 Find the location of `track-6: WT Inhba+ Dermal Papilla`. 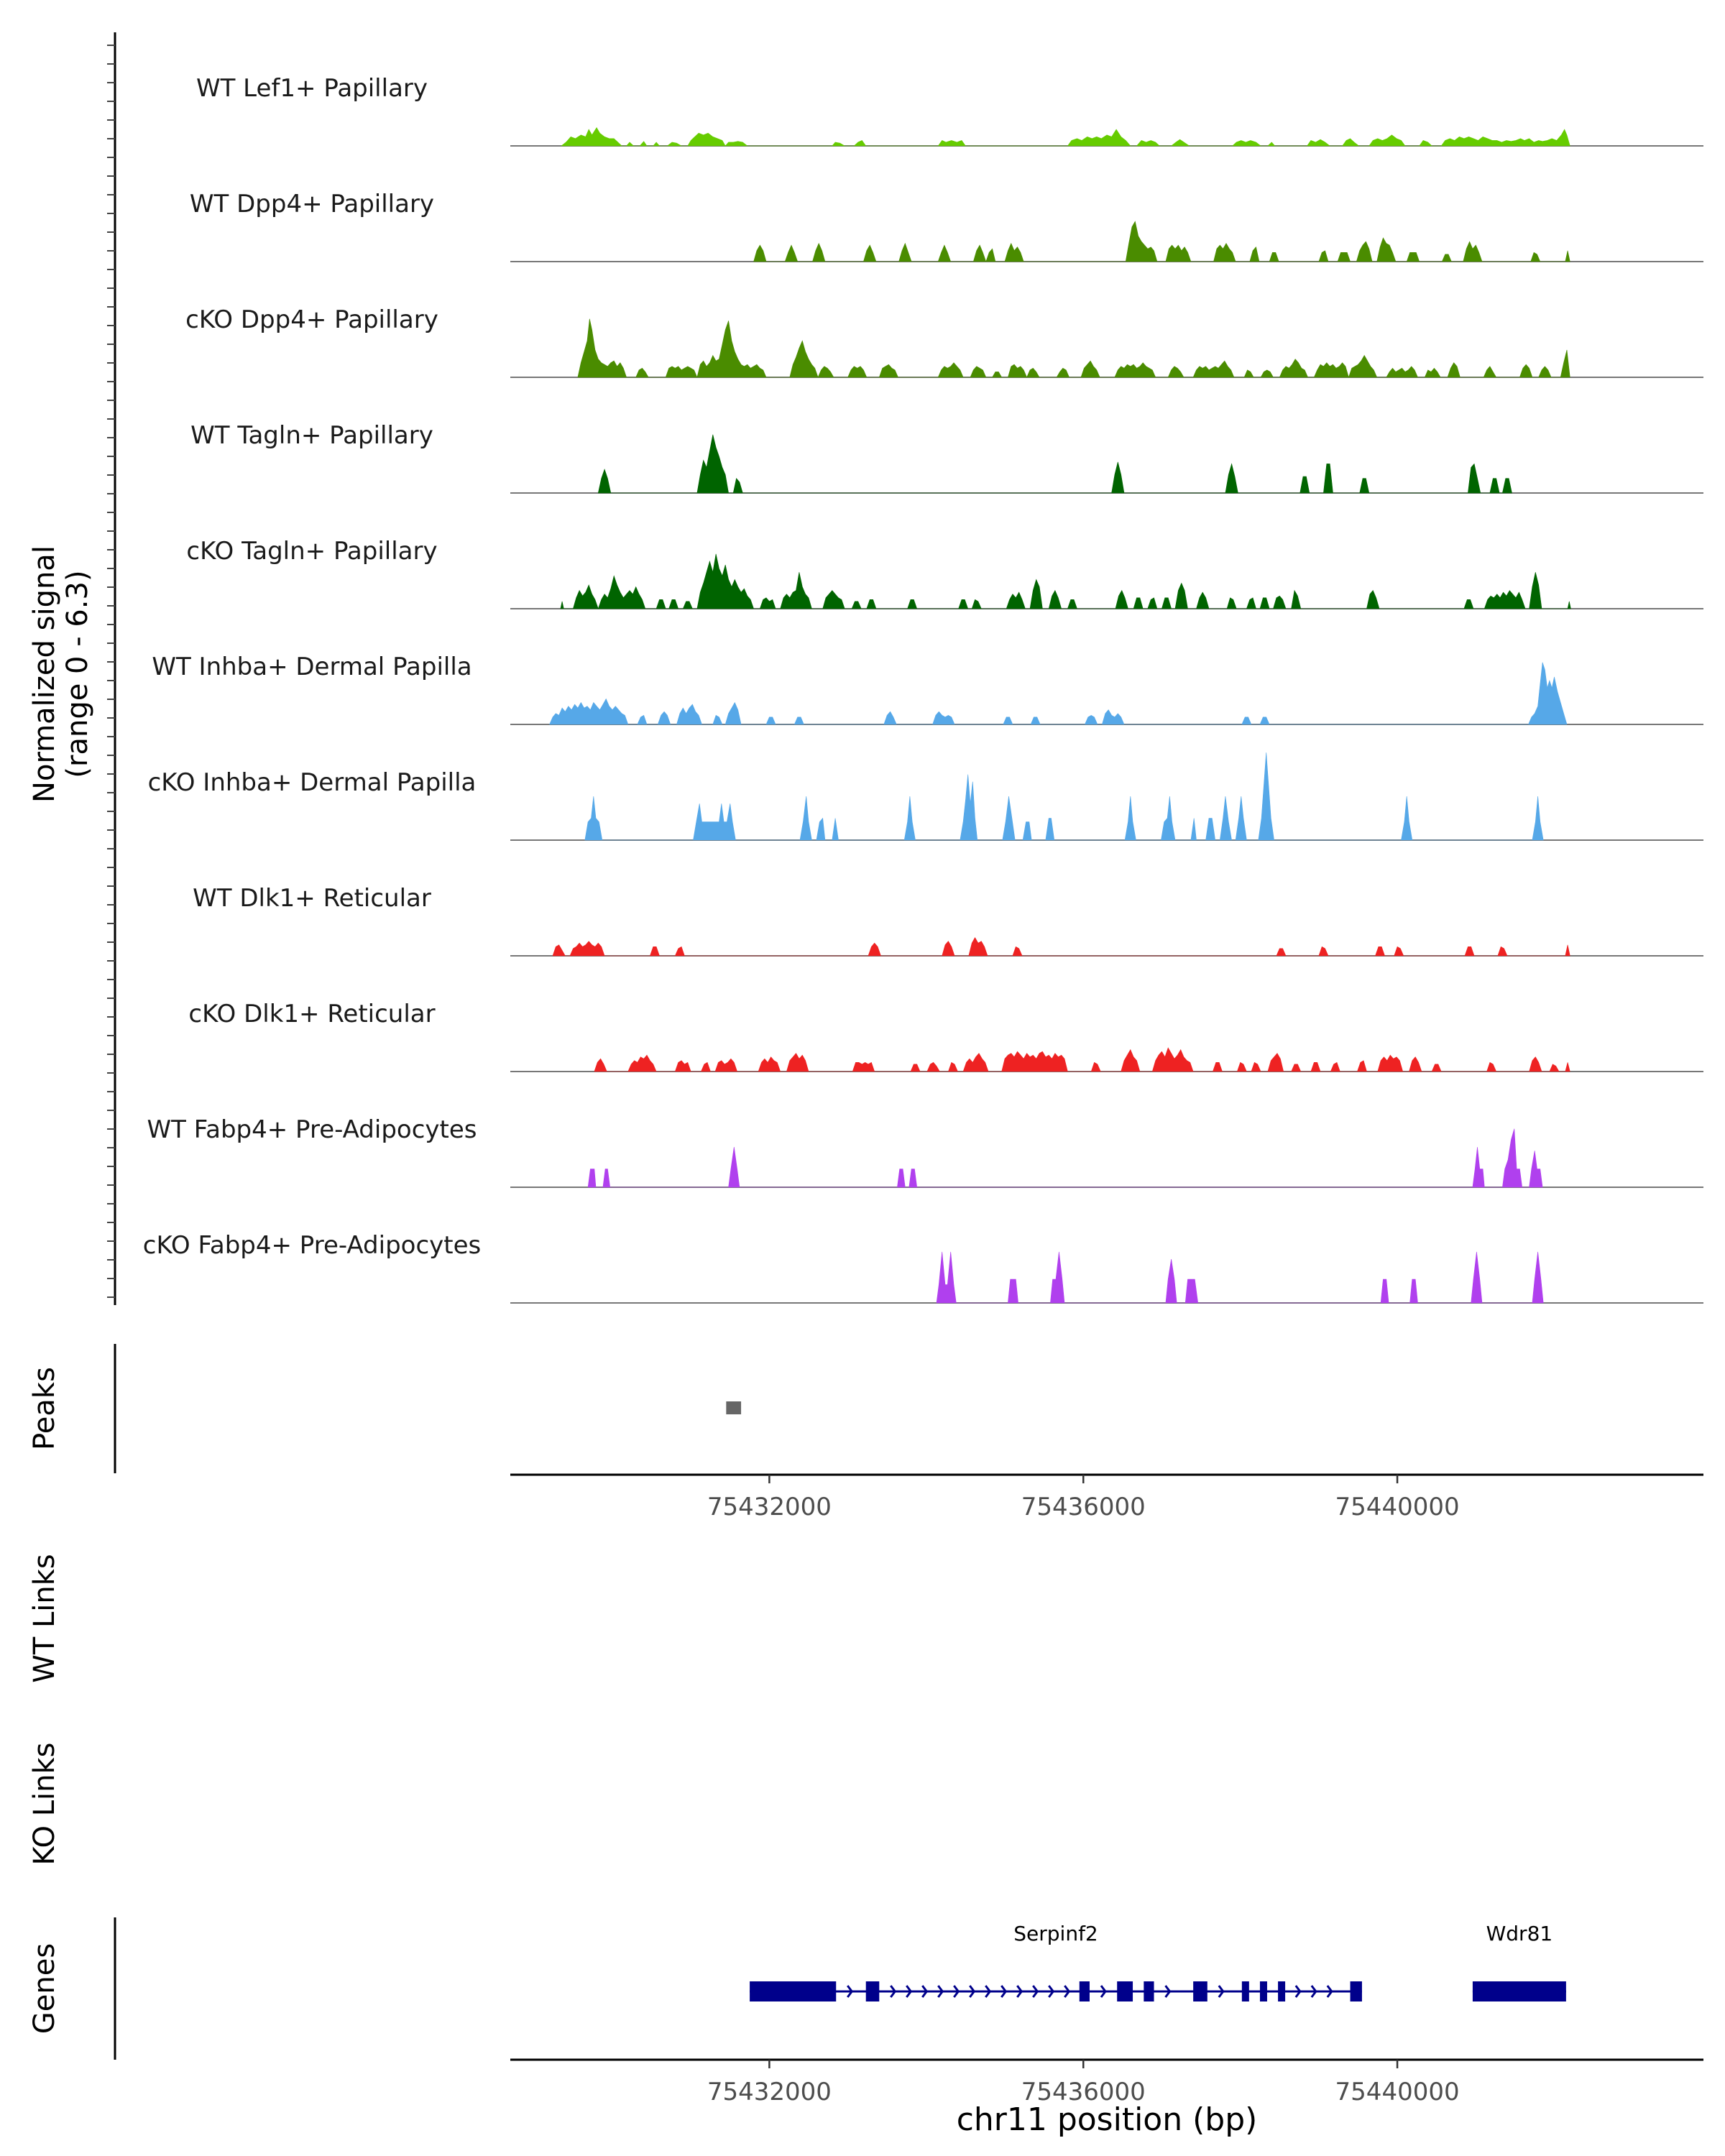

track-6: WT Inhba+ Dermal Papilla is located at coordinates (927, 689).